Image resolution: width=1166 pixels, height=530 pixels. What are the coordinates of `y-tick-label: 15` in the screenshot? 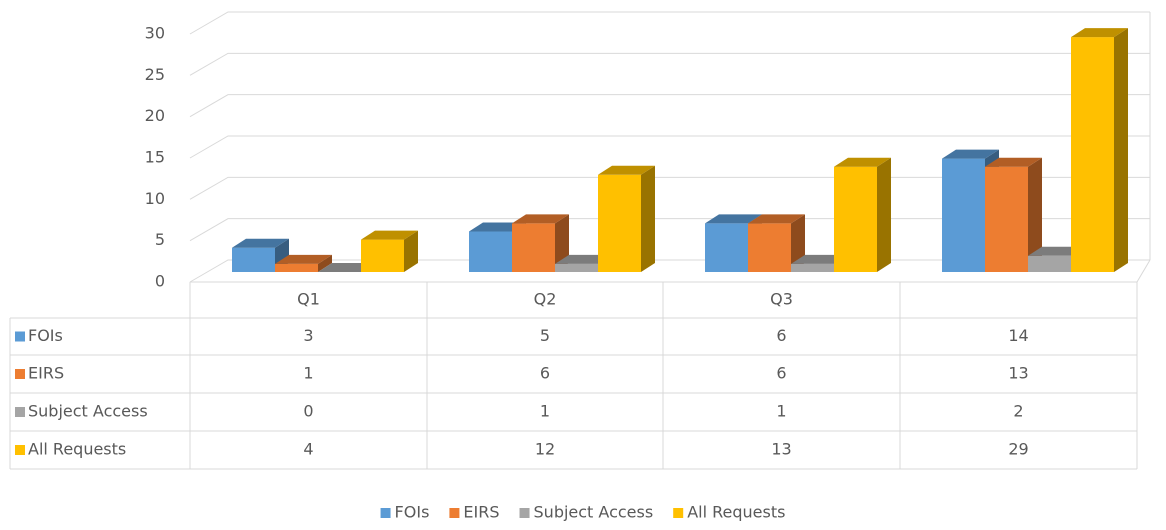 It's located at (155, 157).